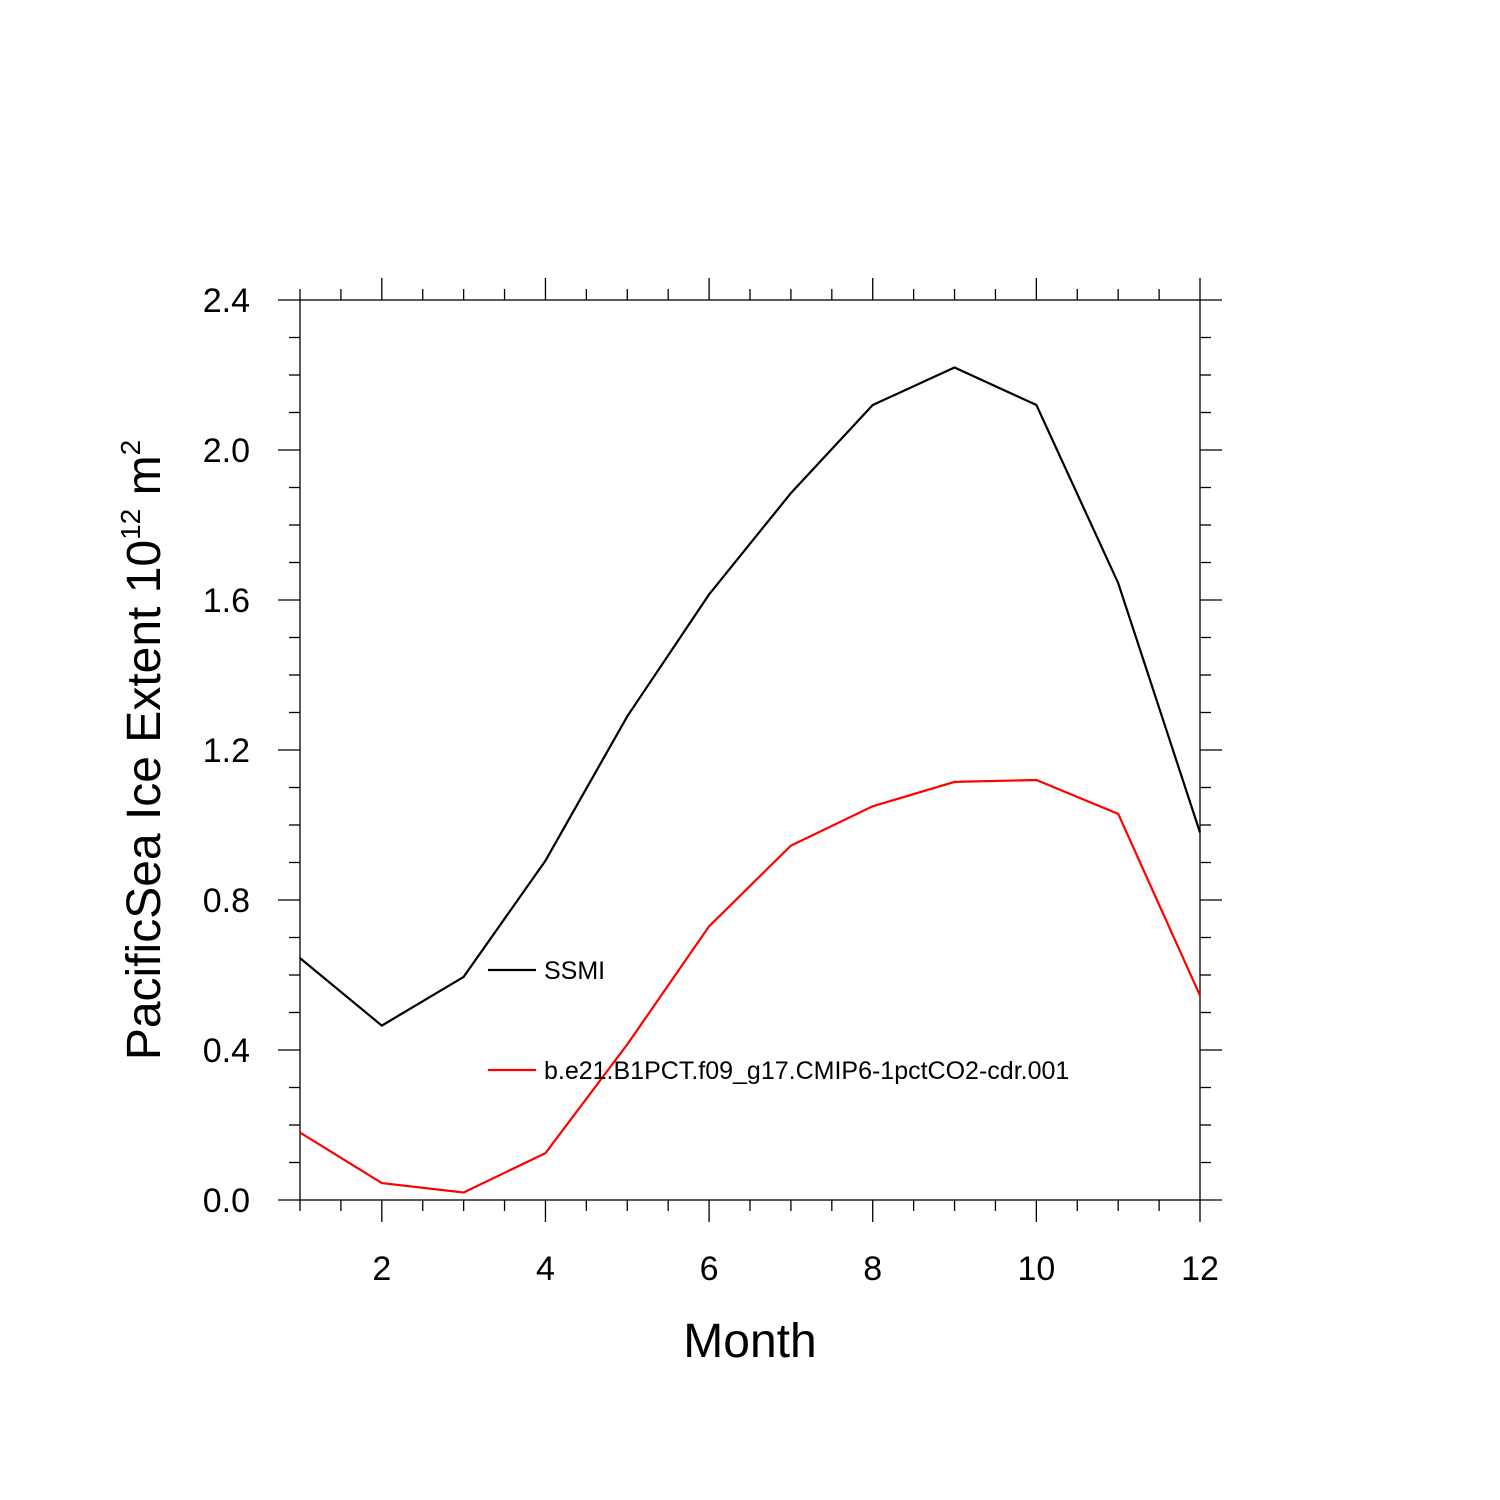  Describe the element at coordinates (574, 971) in the screenshot. I see `legend-label: SSMI` at that location.